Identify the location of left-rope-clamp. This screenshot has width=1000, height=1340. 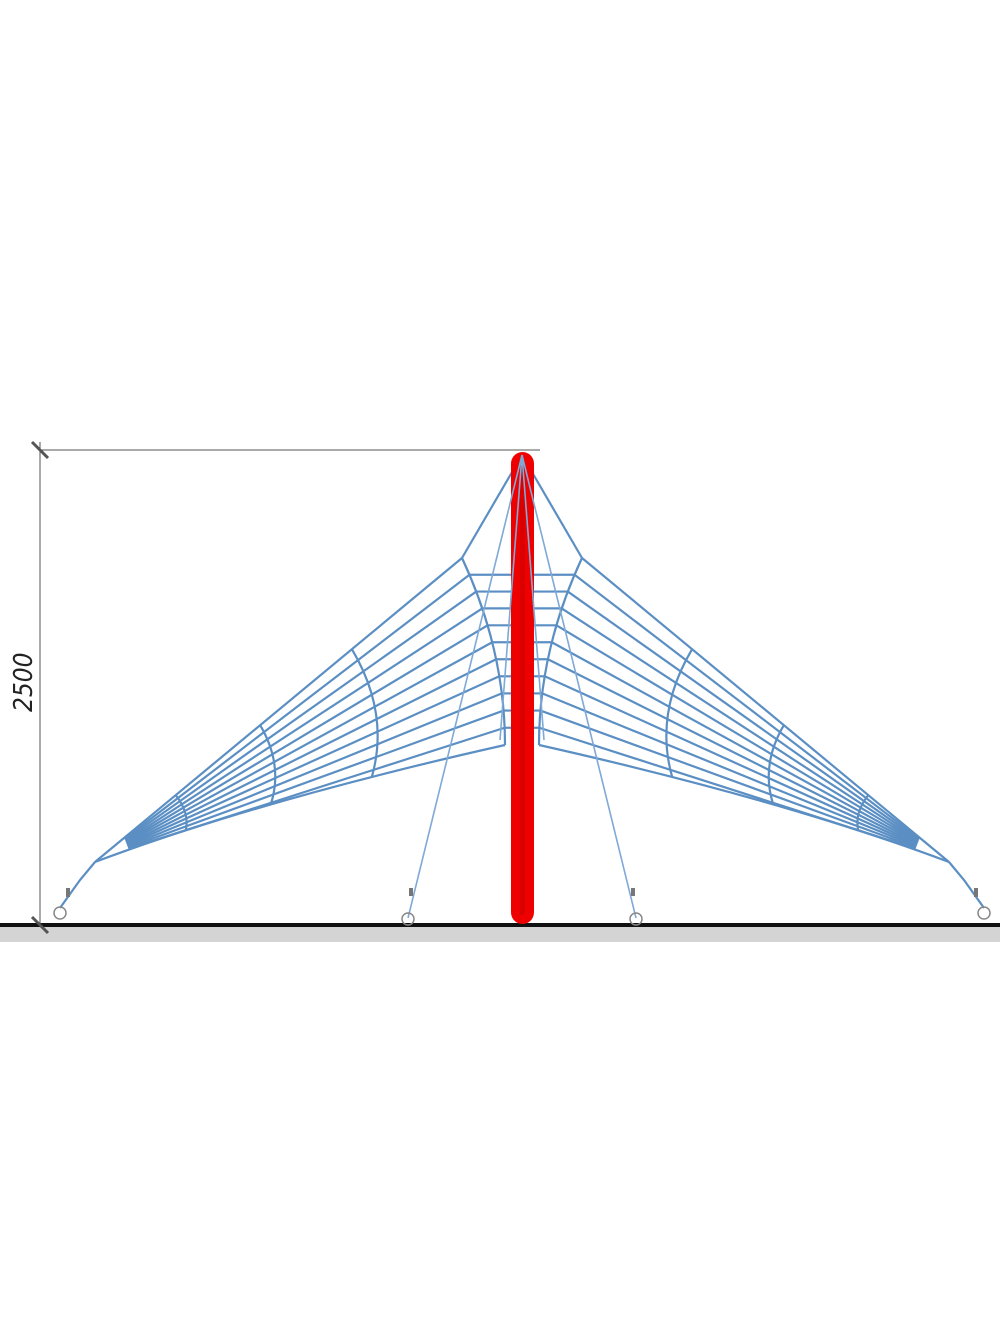
(411, 892).